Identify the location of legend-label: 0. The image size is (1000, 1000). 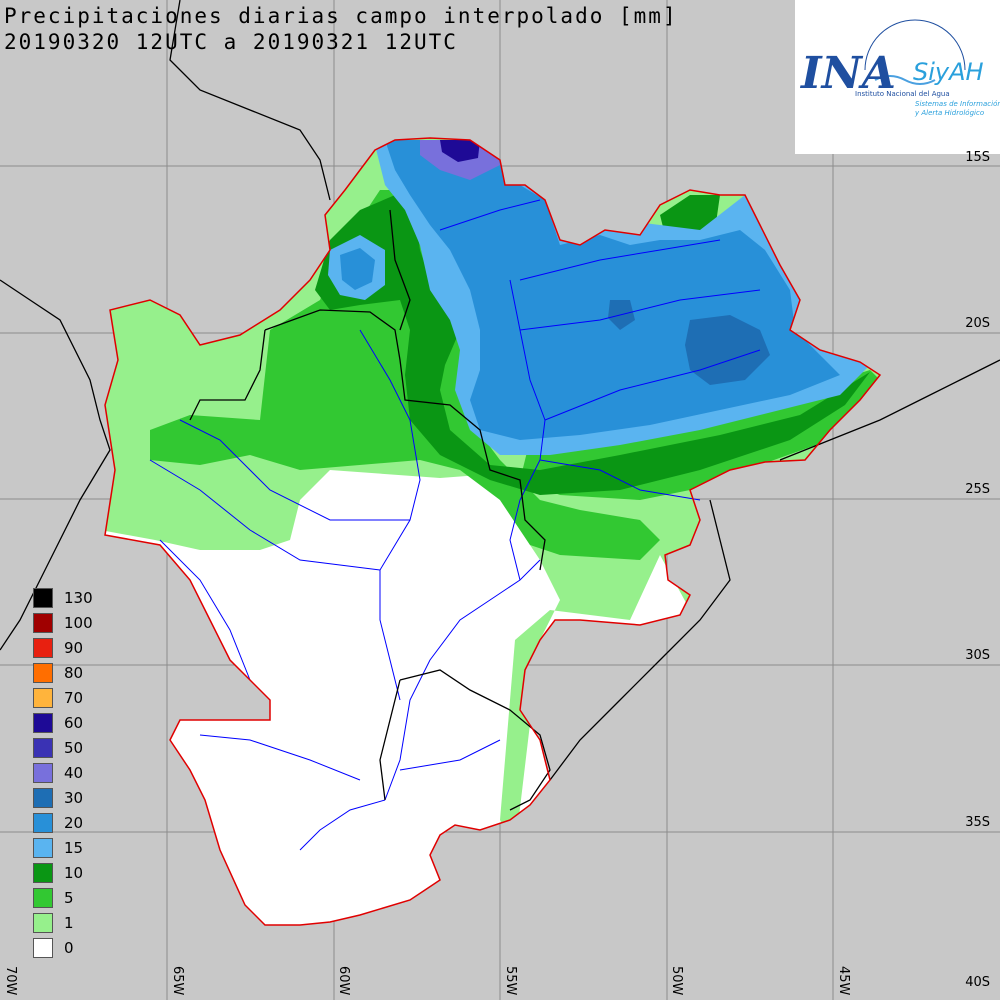
(69, 948).